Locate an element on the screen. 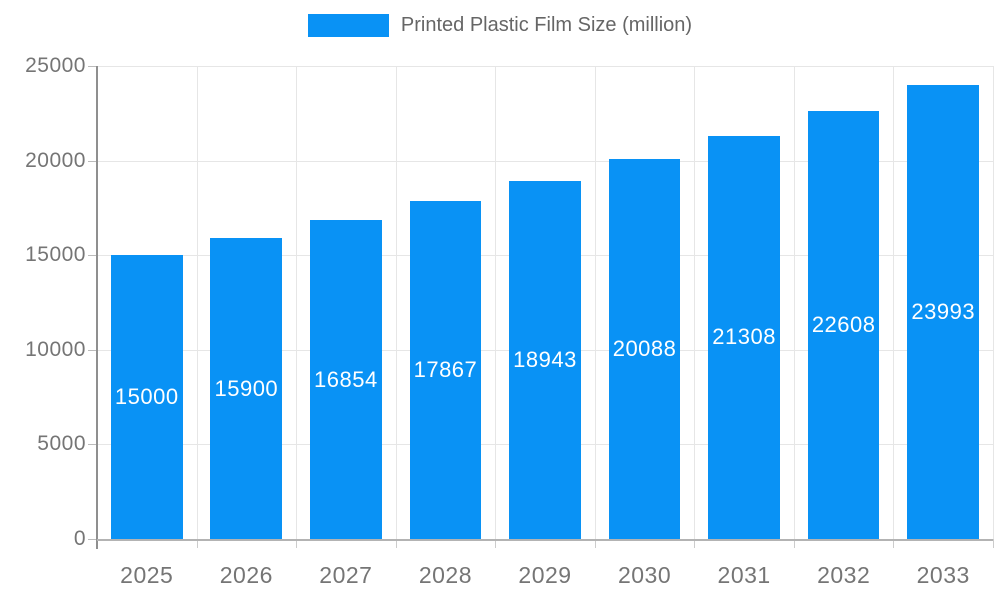  x-tick-label: 2032 is located at coordinates (844, 575).